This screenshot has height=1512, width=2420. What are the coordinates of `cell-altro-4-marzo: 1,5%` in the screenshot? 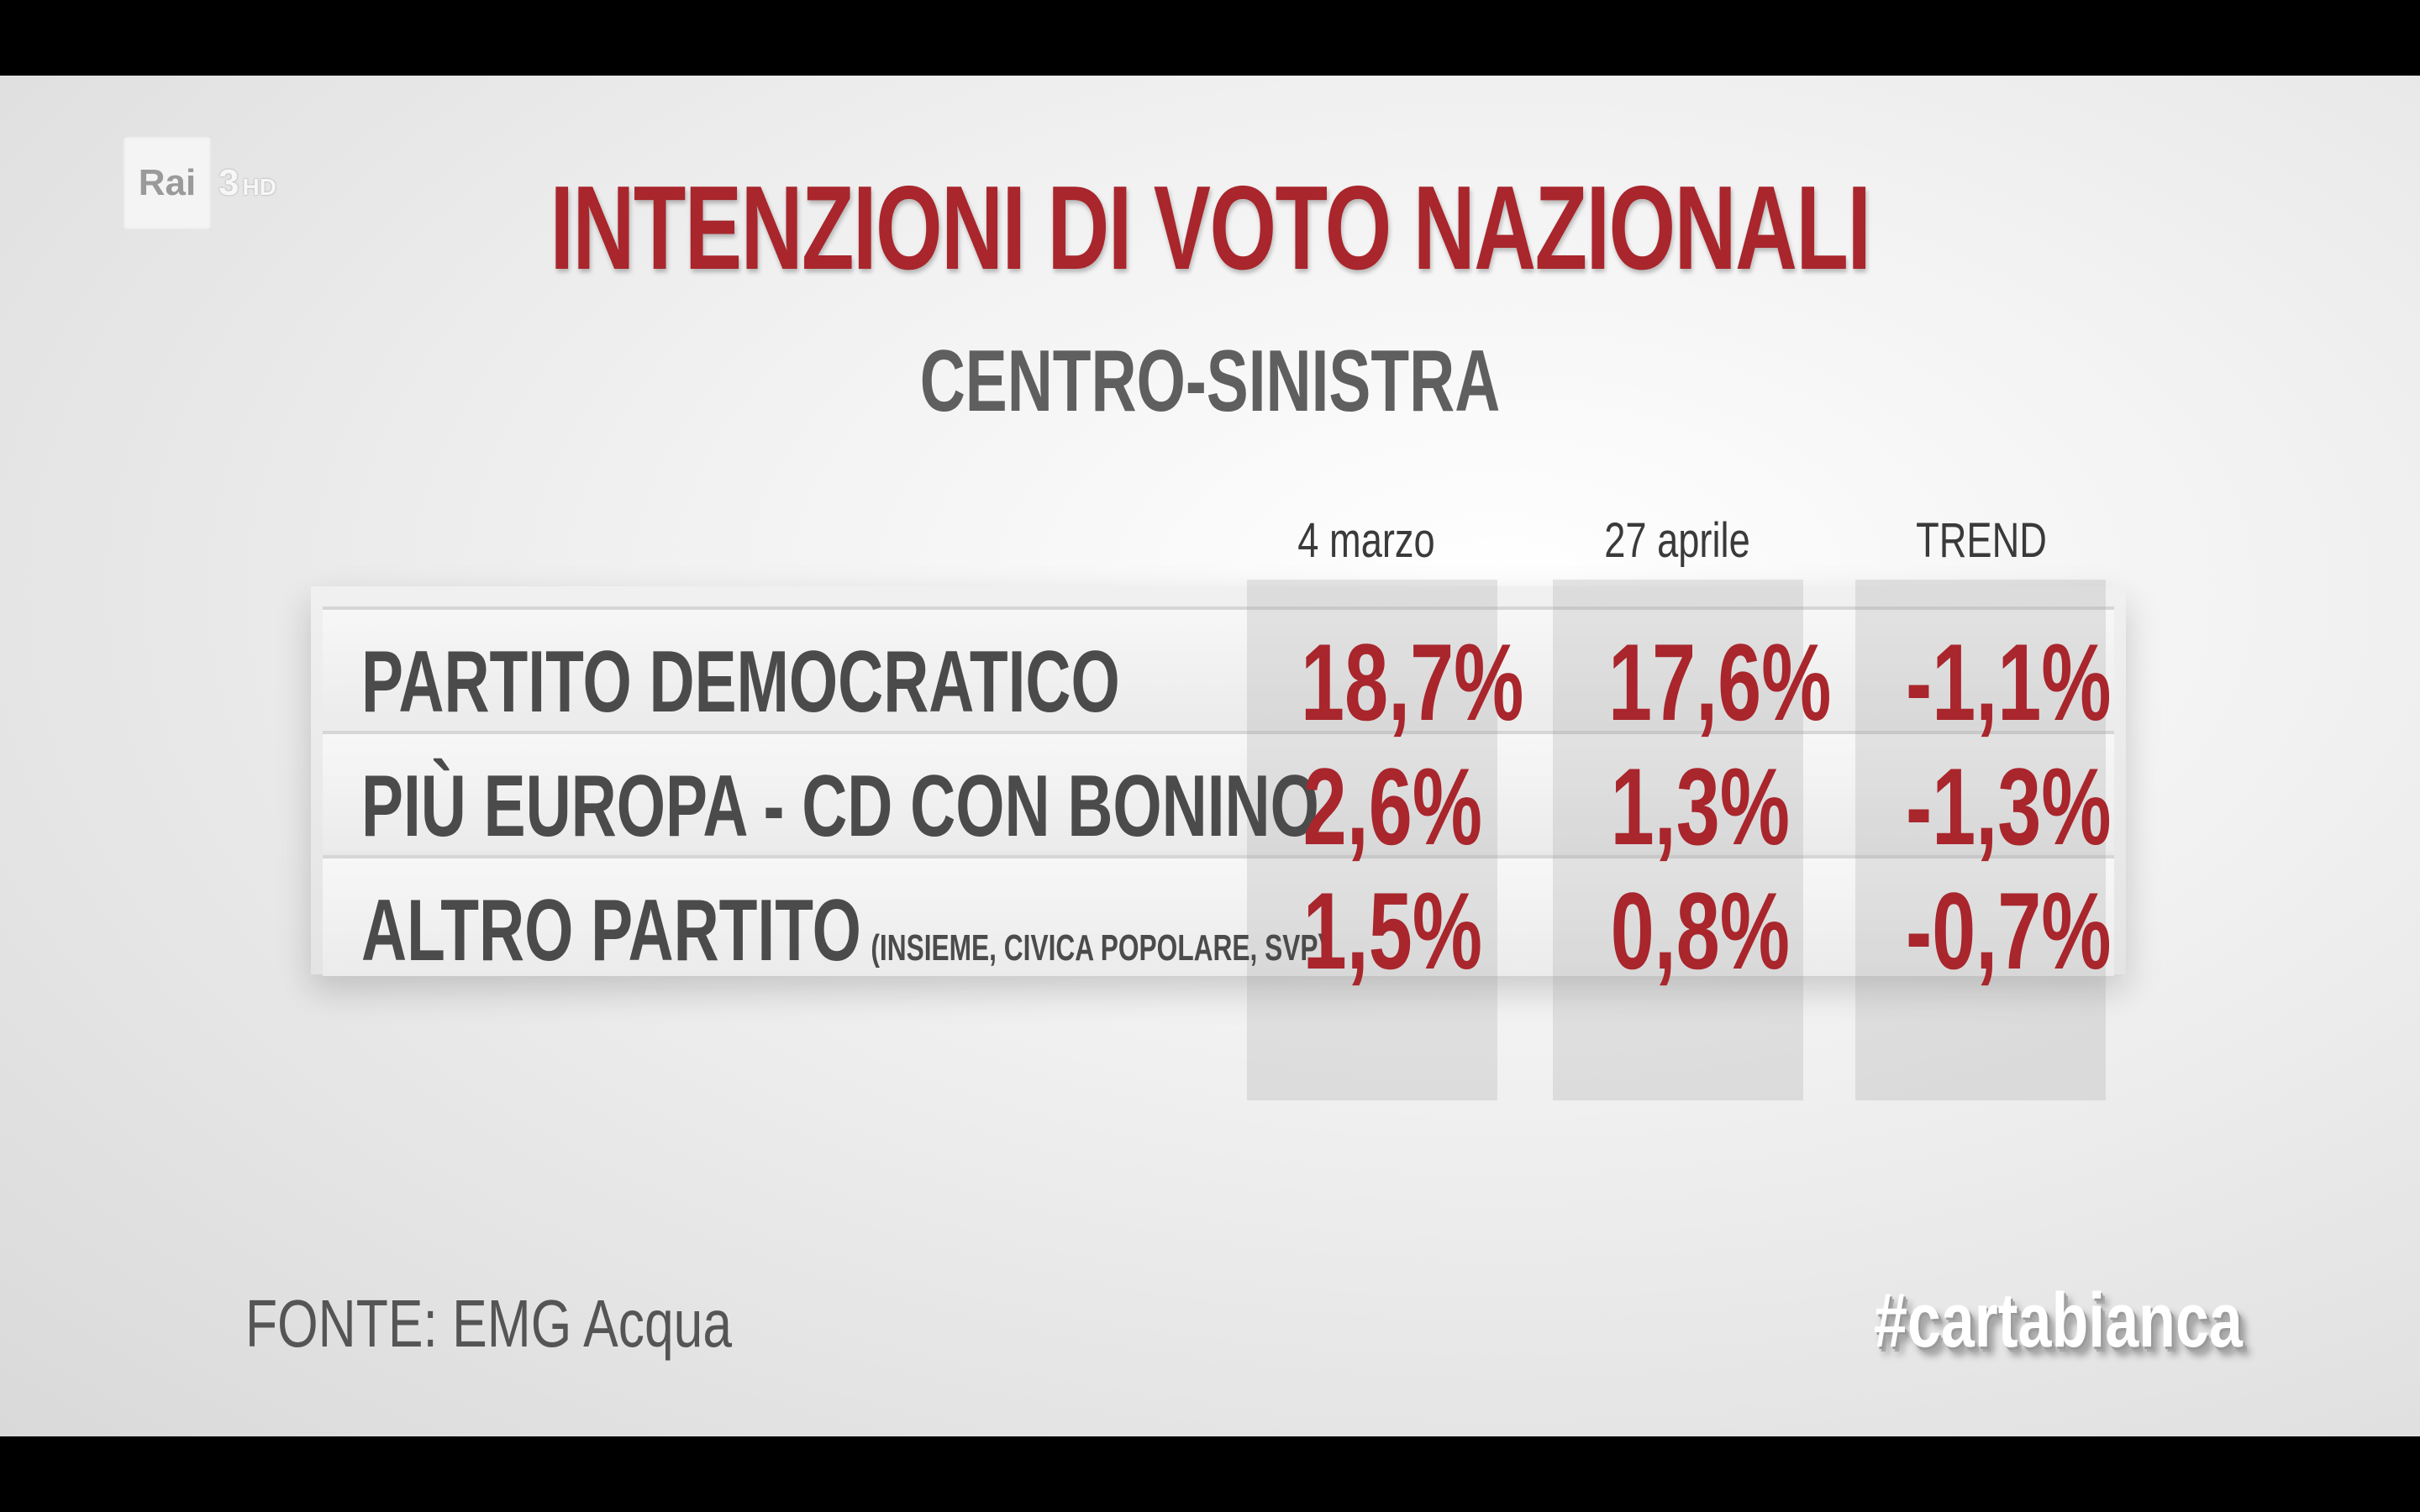 It's located at (1392, 930).